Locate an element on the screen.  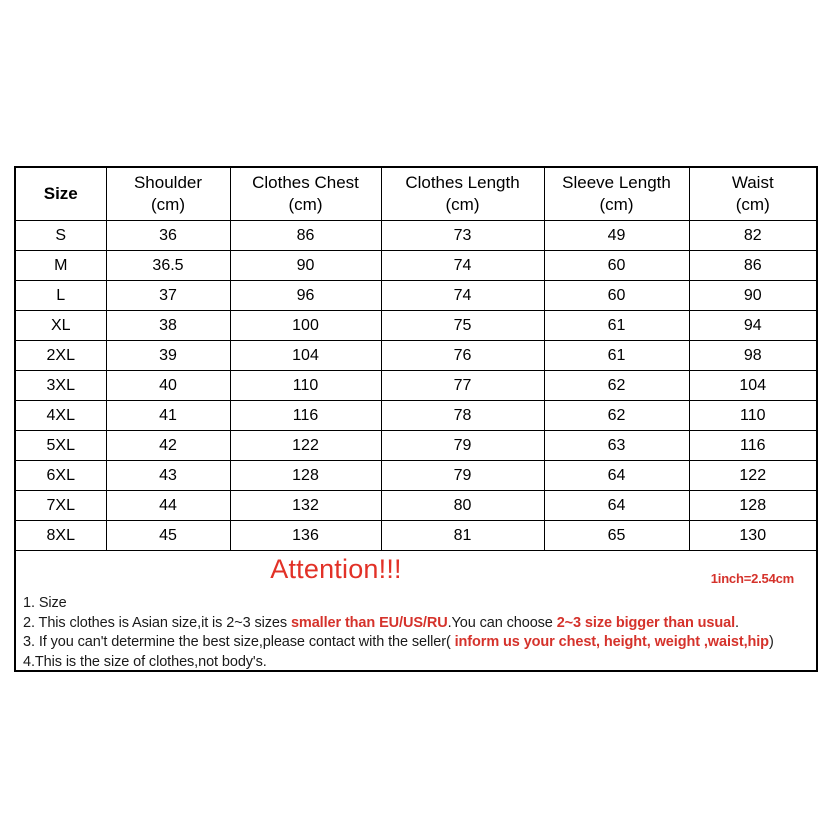
column-header-shoulder-unit: (cm) is located at coordinates (168, 204).